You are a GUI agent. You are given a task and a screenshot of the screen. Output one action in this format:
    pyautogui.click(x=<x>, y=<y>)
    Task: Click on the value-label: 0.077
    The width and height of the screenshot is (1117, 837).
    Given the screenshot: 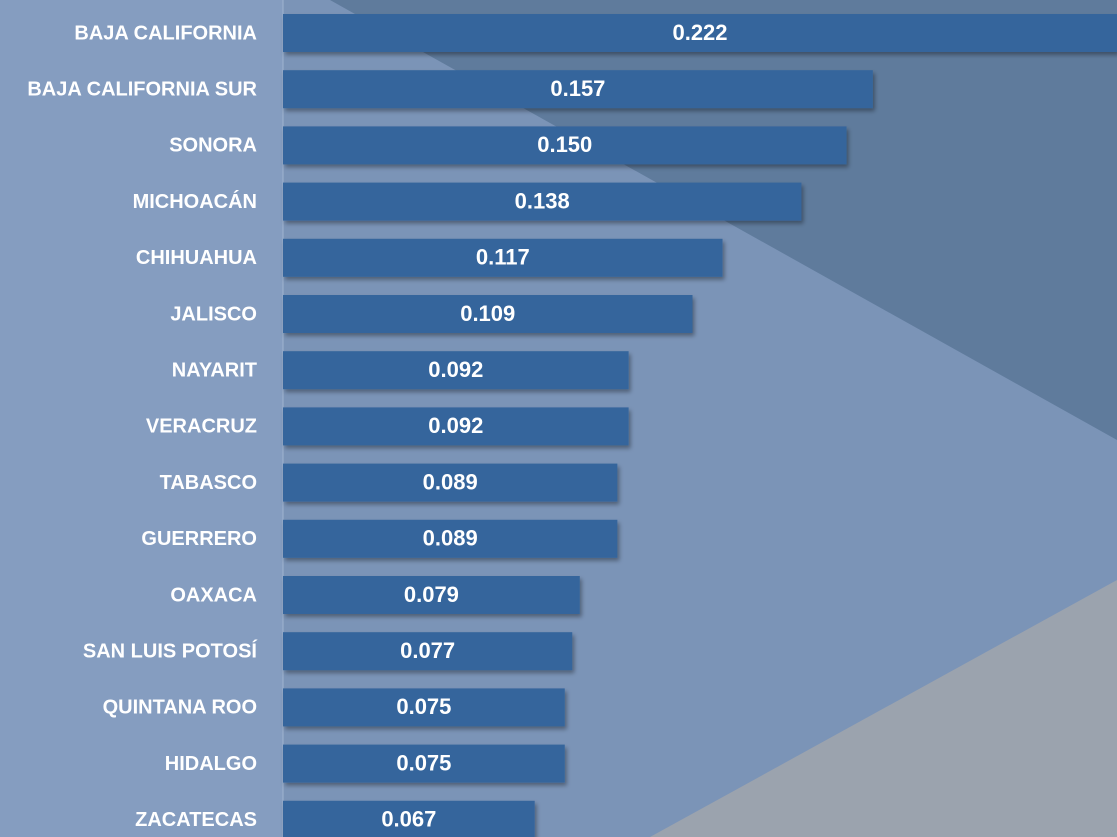 What is the action you would take?
    pyautogui.click(x=427, y=650)
    